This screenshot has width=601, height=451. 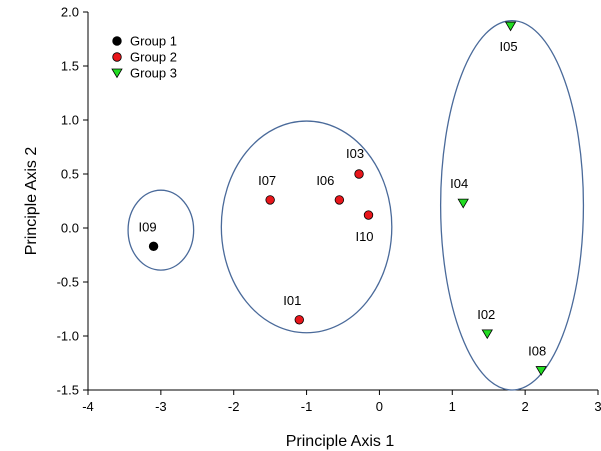 I want to click on x-tick-label: 0, so click(x=379, y=406).